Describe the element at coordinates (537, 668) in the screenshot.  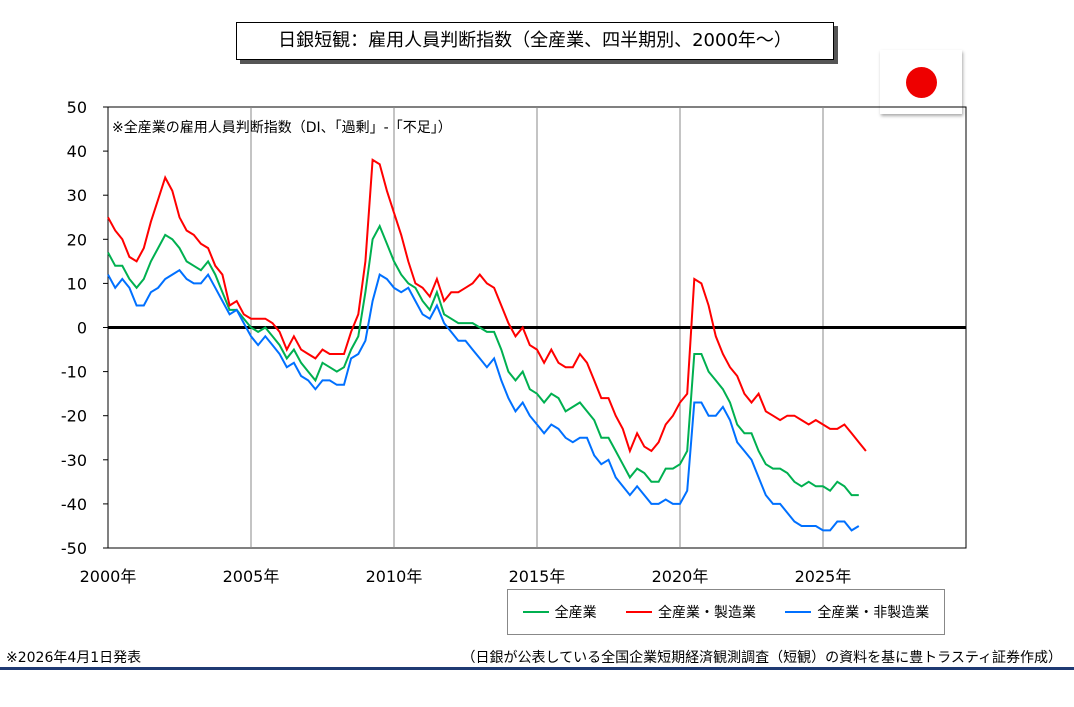
I see `footer-divider` at that location.